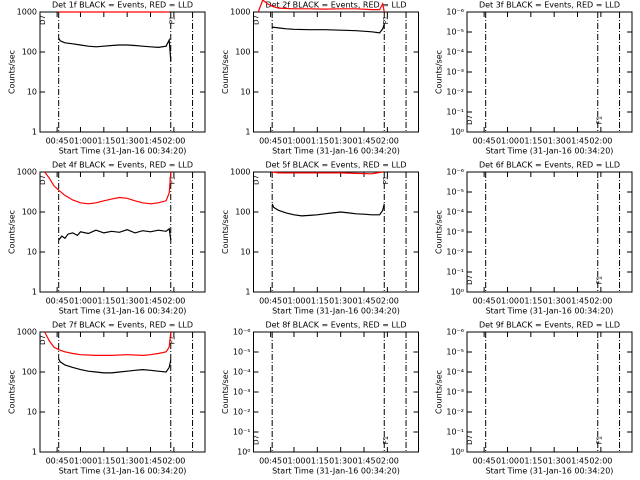 This screenshot has width=640, height=480. I want to click on y-tick-label: 10⁻¹, so click(455, 432).